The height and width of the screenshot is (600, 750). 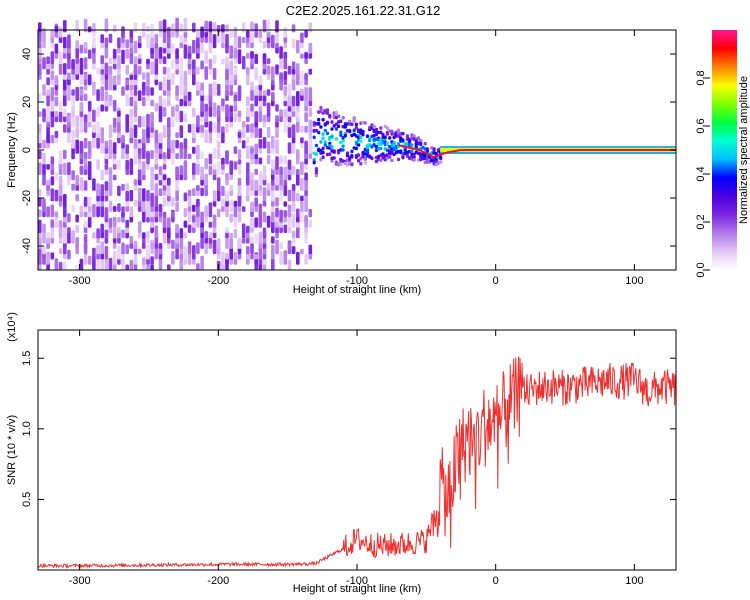 I want to click on spectrogram-y-tick-label: 40, so click(x=27, y=54).